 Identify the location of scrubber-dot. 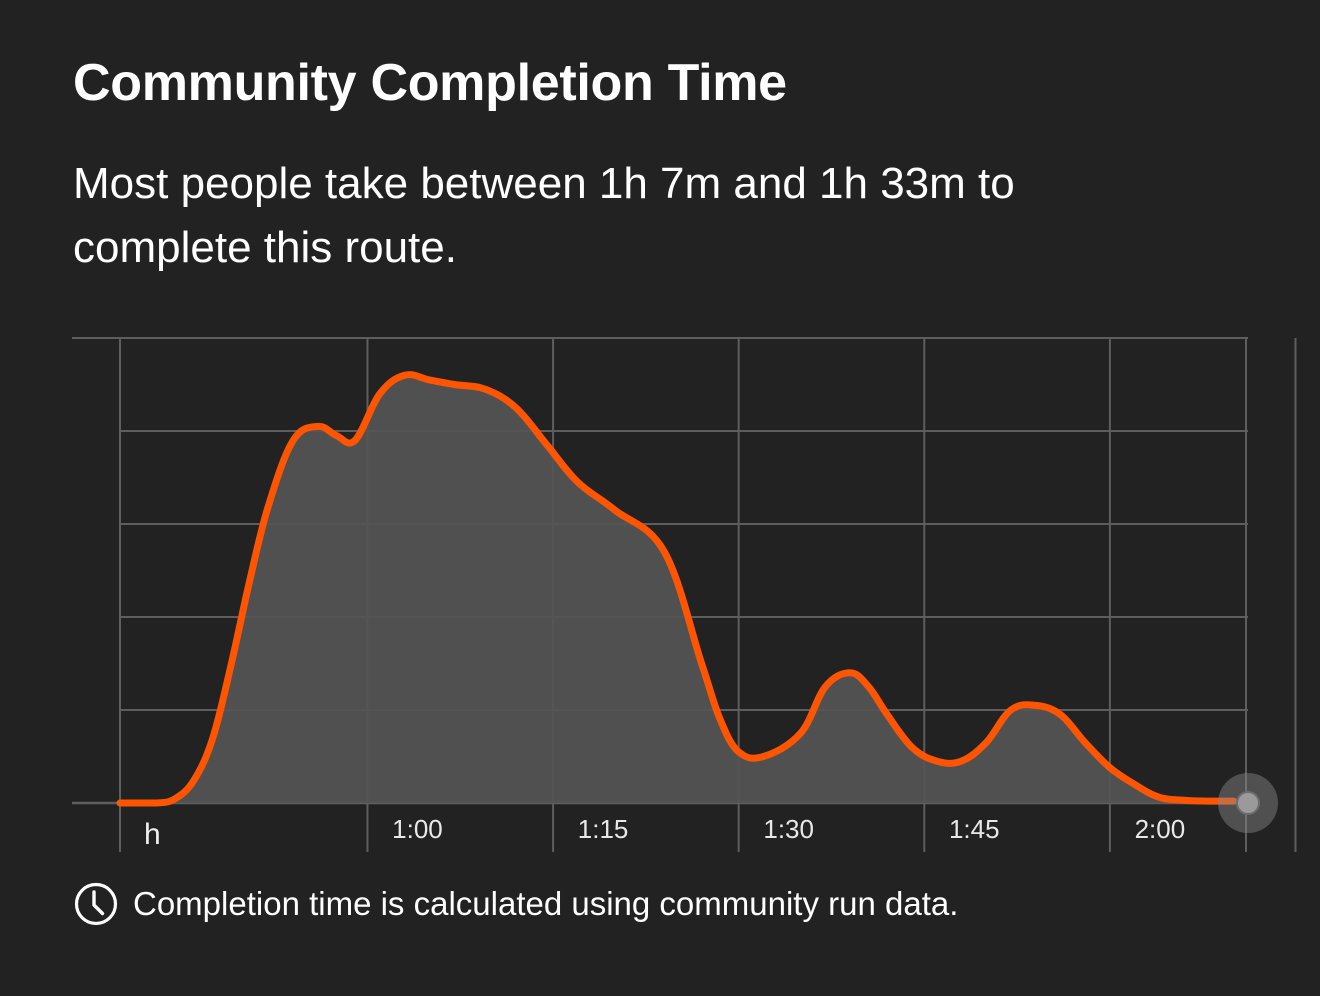
(1248, 803).